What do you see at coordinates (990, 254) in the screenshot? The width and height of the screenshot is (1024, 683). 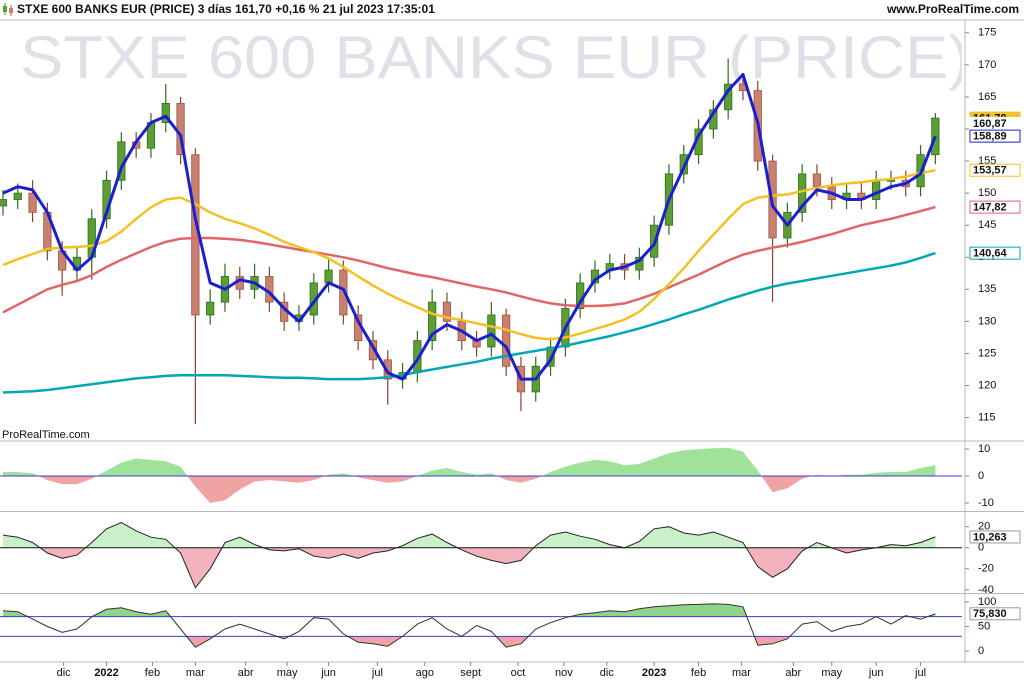 I see `value-label: 140,64` at bounding box center [990, 254].